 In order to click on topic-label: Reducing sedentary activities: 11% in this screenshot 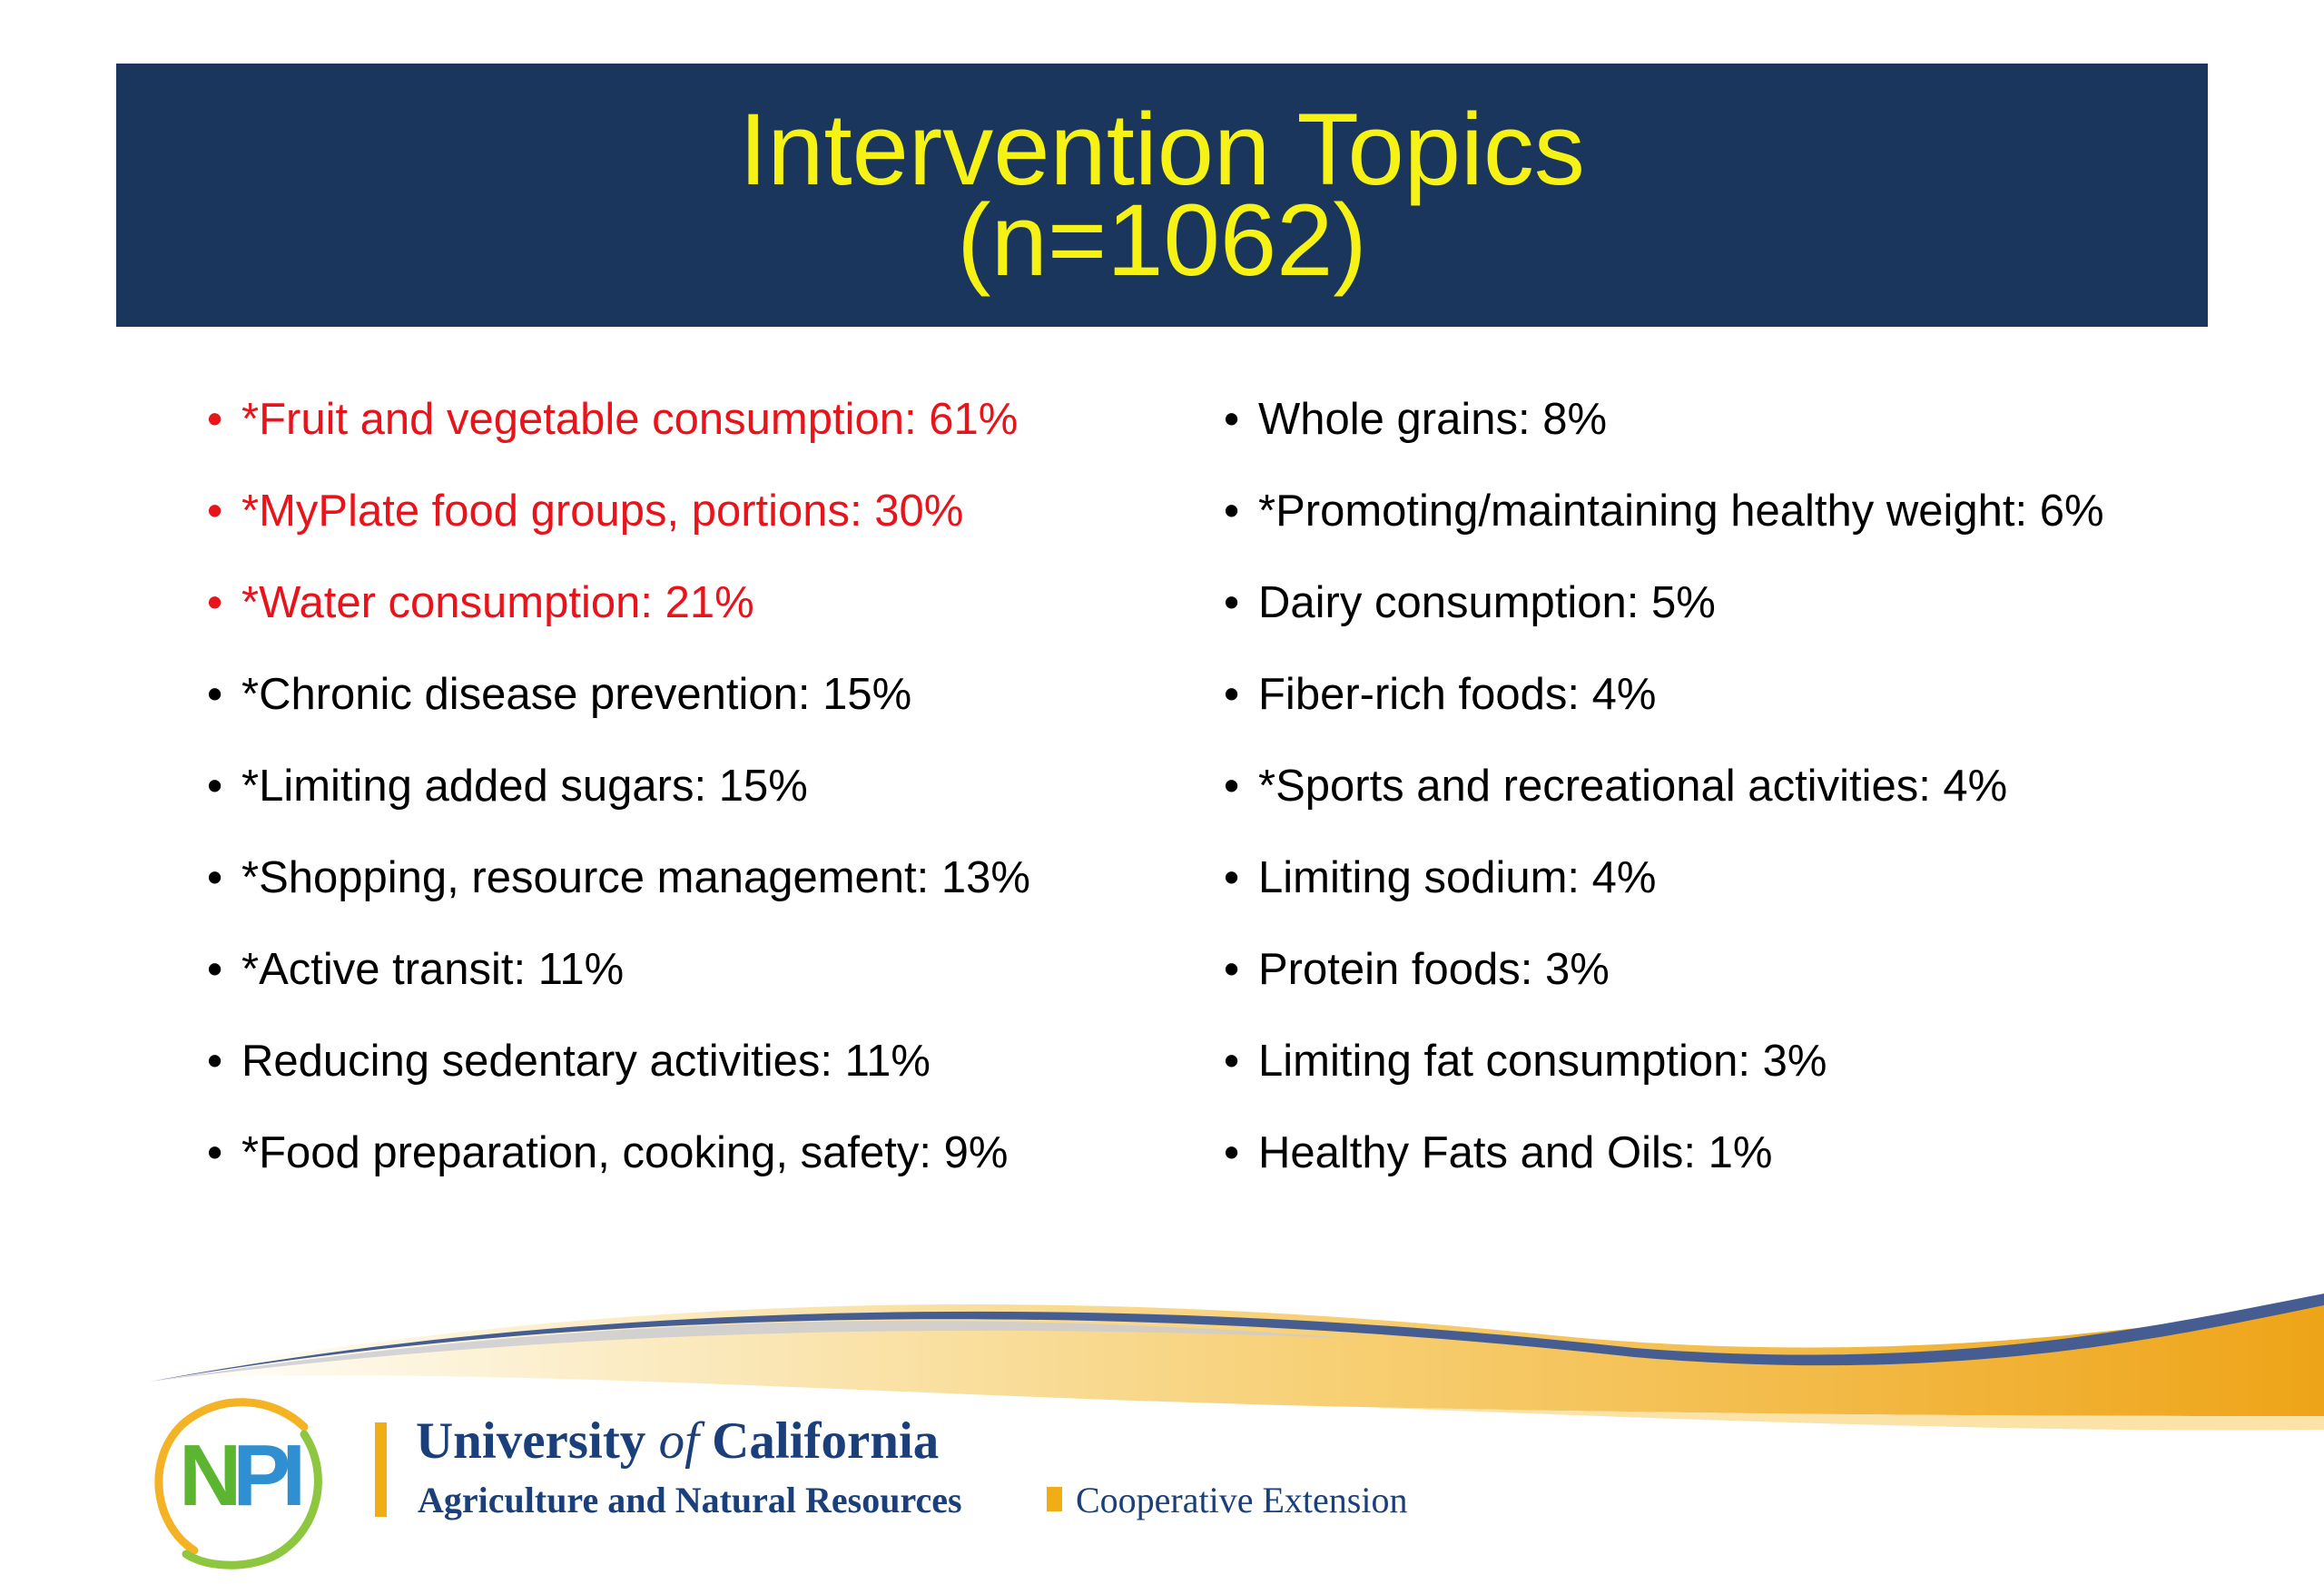, I will do `click(586, 1061)`.